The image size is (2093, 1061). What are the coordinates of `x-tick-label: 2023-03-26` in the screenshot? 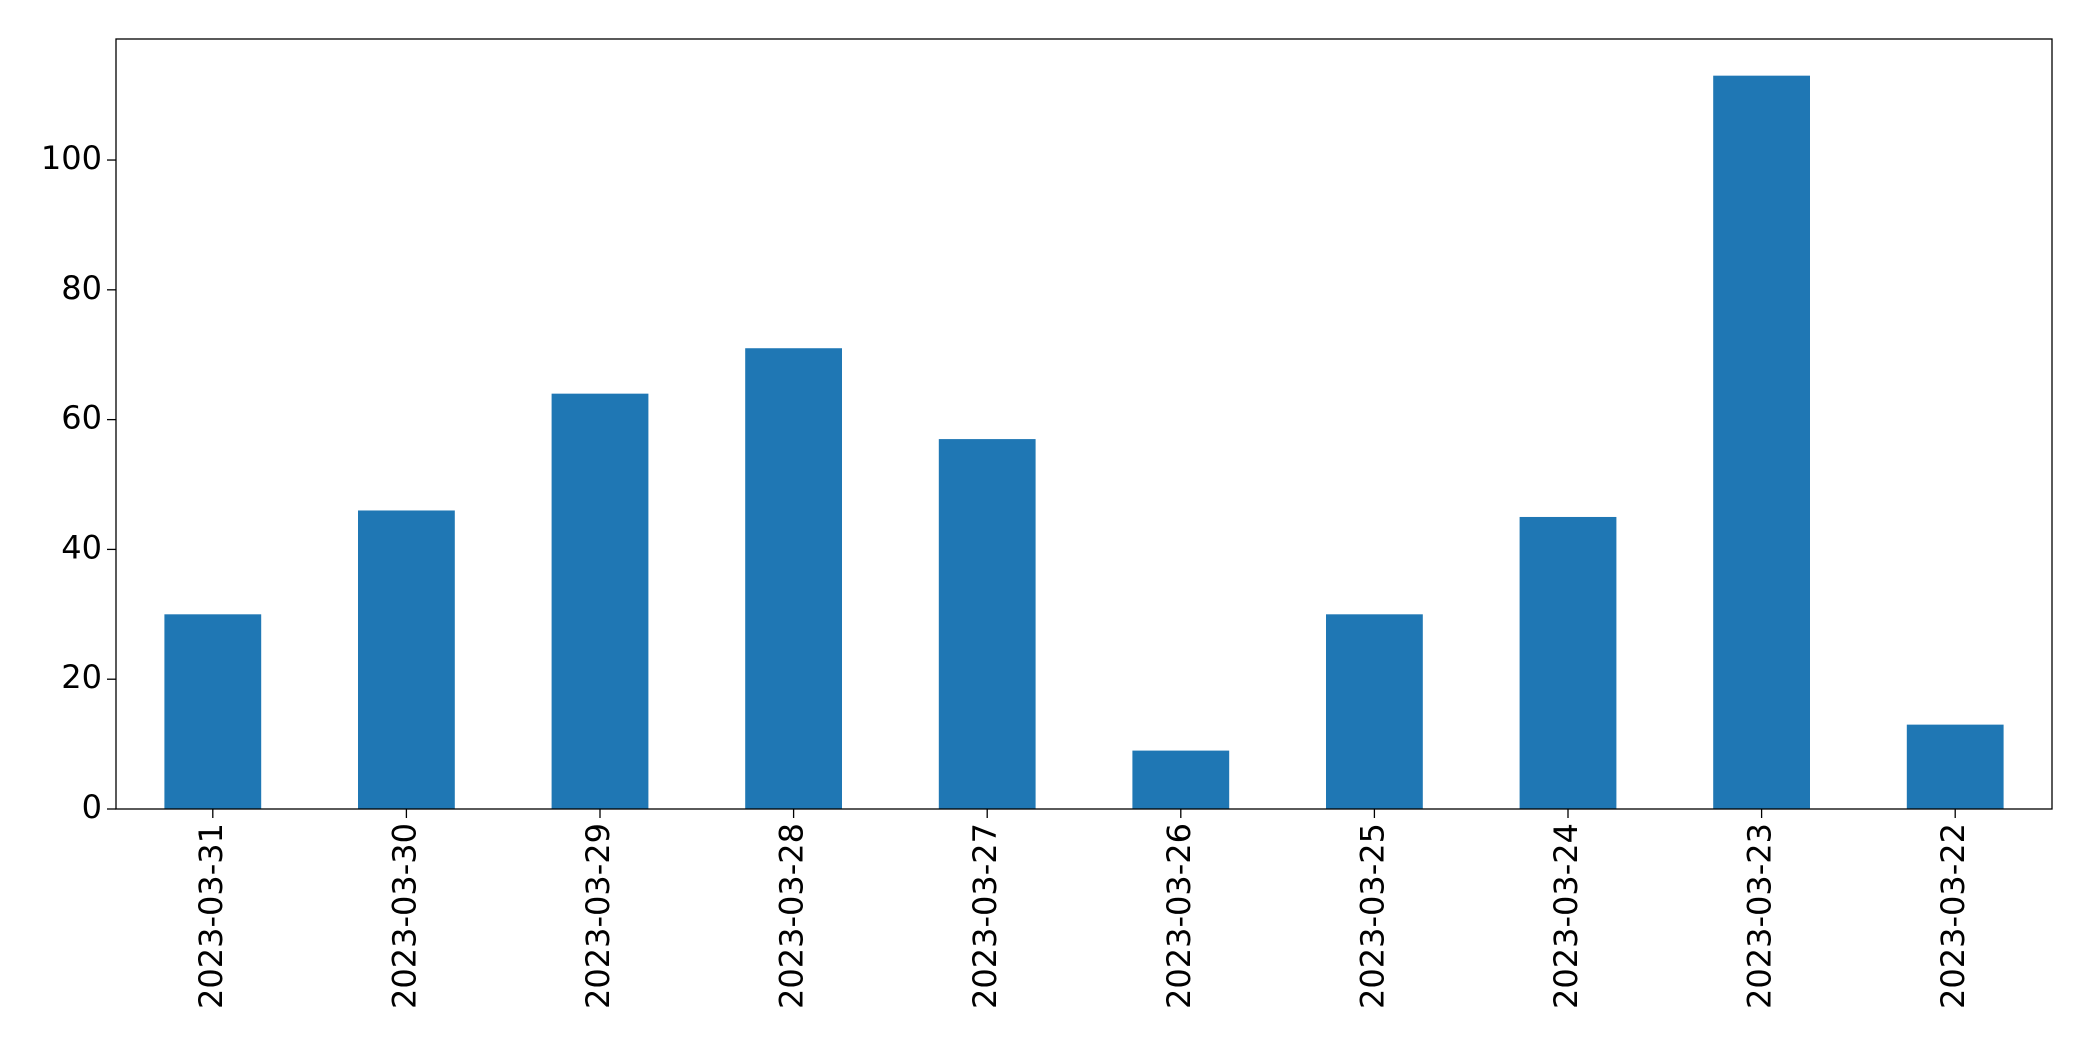 It's located at (1179, 916).